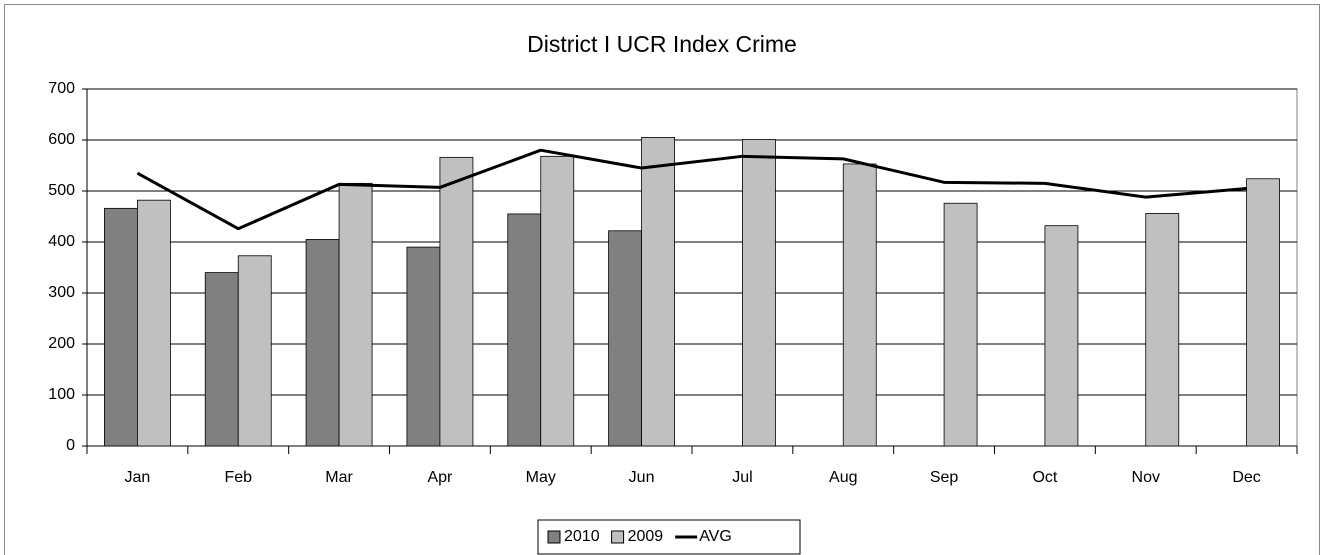  What do you see at coordinates (61, 343) in the screenshot?
I see `y-tick-label: 200` at bounding box center [61, 343].